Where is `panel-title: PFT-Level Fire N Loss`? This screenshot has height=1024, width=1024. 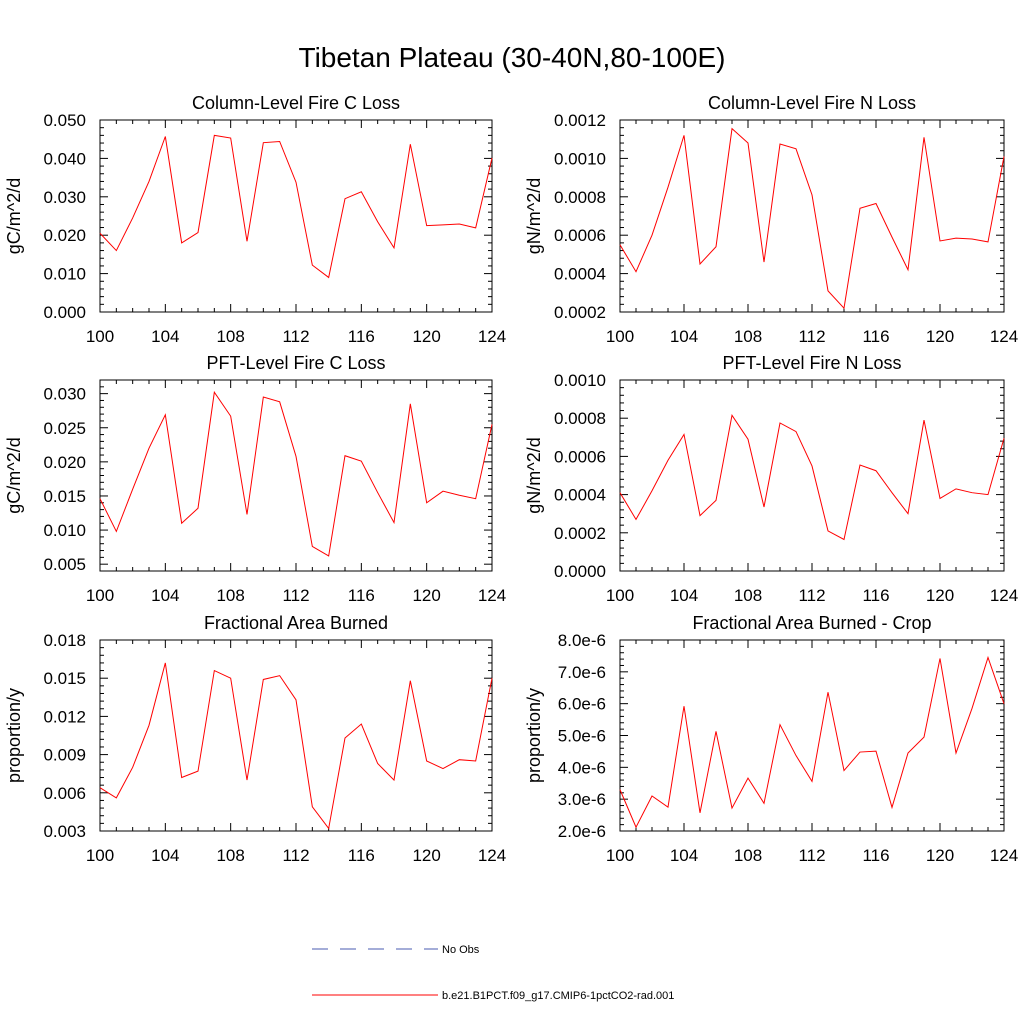
panel-title: PFT-Level Fire N Loss is located at coordinates (811, 363).